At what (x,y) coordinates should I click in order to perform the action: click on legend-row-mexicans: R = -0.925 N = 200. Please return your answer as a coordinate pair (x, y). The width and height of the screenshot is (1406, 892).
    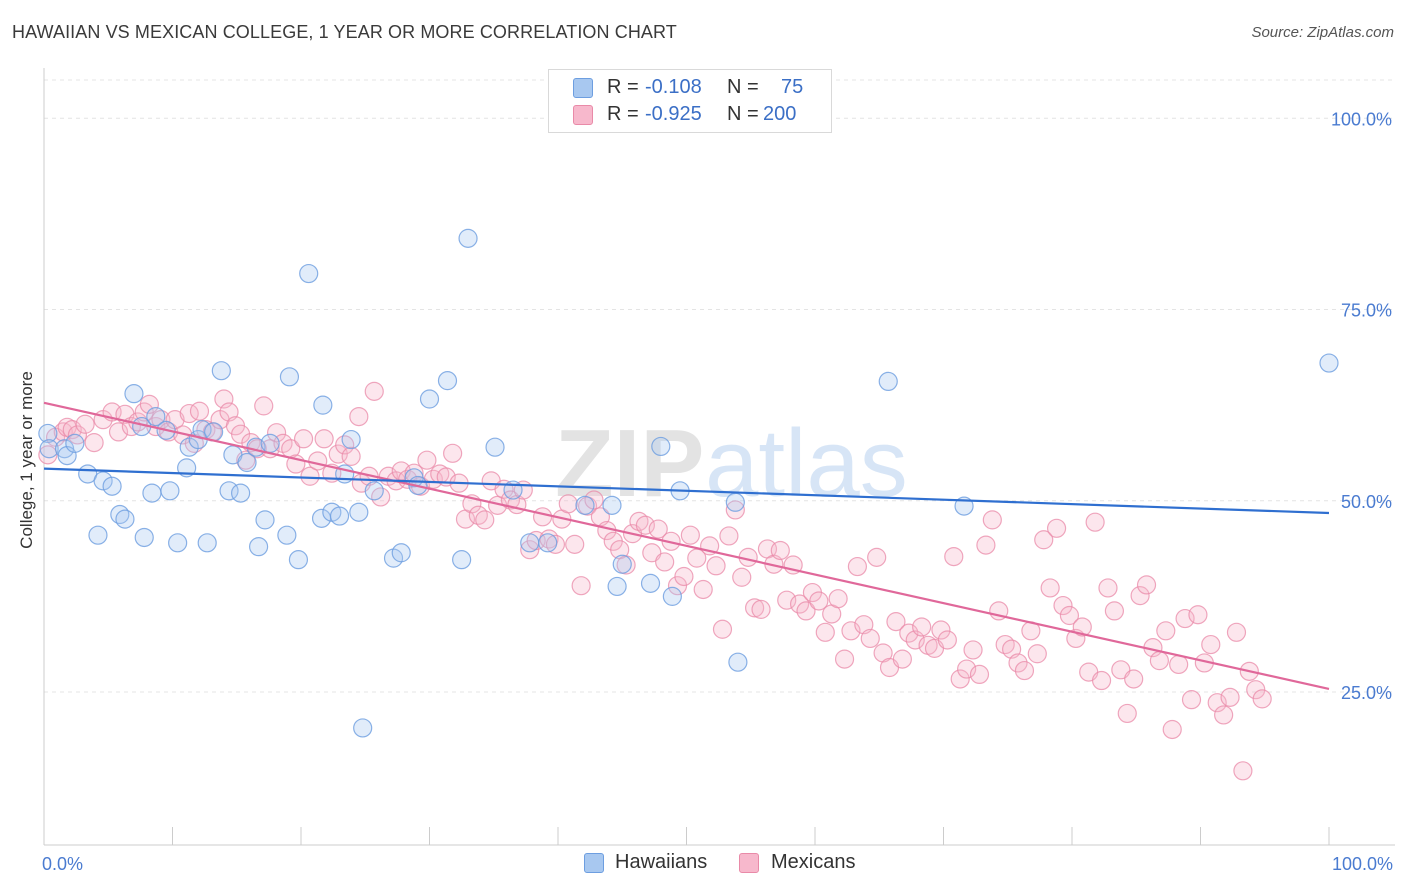
    Looking at the image, I should click on (690, 114).